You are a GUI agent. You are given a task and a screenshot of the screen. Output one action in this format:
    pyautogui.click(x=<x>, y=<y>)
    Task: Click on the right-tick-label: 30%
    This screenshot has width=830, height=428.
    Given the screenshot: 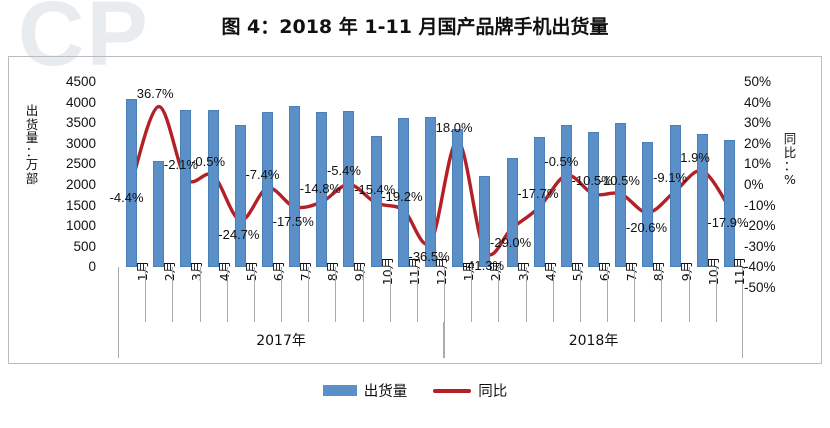 What is the action you would take?
    pyautogui.click(x=758, y=123)
    